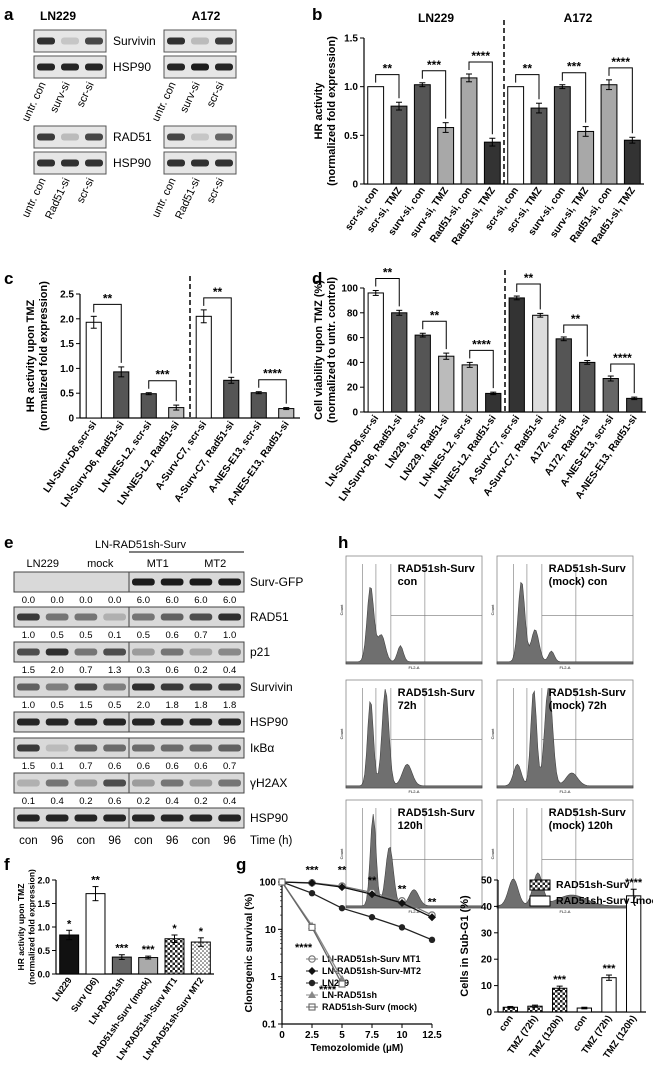 The width and height of the screenshot is (653, 1067). What do you see at coordinates (357, 1048) in the screenshot?
I see `x-axis-title: Temozolomide (µM)` at bounding box center [357, 1048].